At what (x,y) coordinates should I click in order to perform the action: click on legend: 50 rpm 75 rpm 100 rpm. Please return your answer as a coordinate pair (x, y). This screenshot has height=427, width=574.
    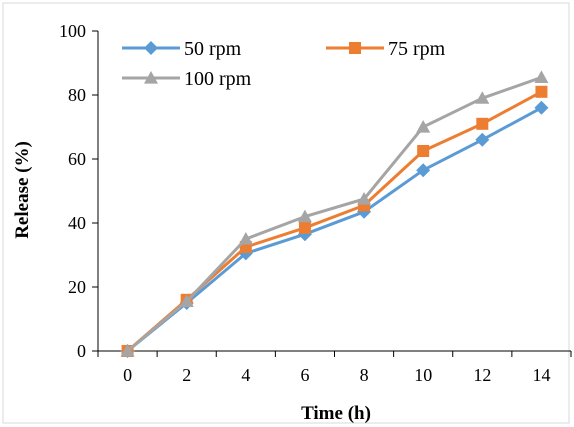
    Looking at the image, I should click on (284, 64).